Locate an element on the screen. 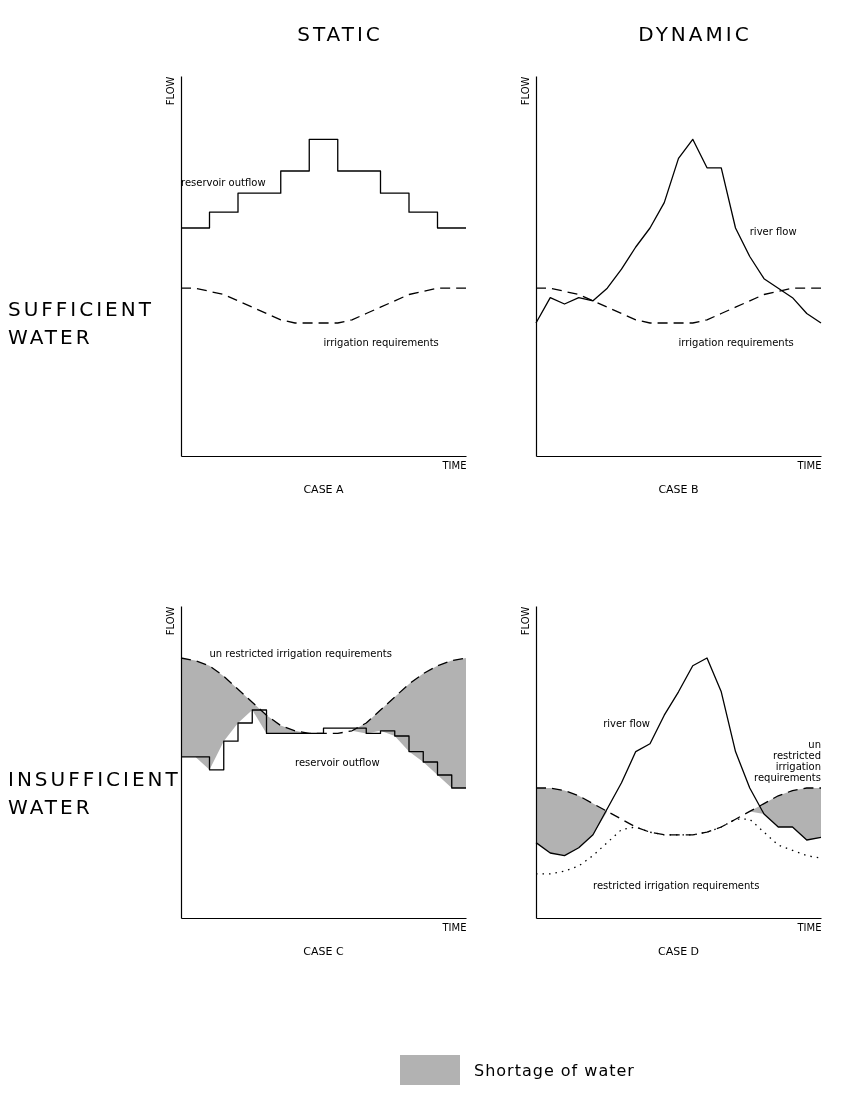 The width and height of the screenshot is (864, 1114). text: Shortage of water is located at coordinates (554, 1070).